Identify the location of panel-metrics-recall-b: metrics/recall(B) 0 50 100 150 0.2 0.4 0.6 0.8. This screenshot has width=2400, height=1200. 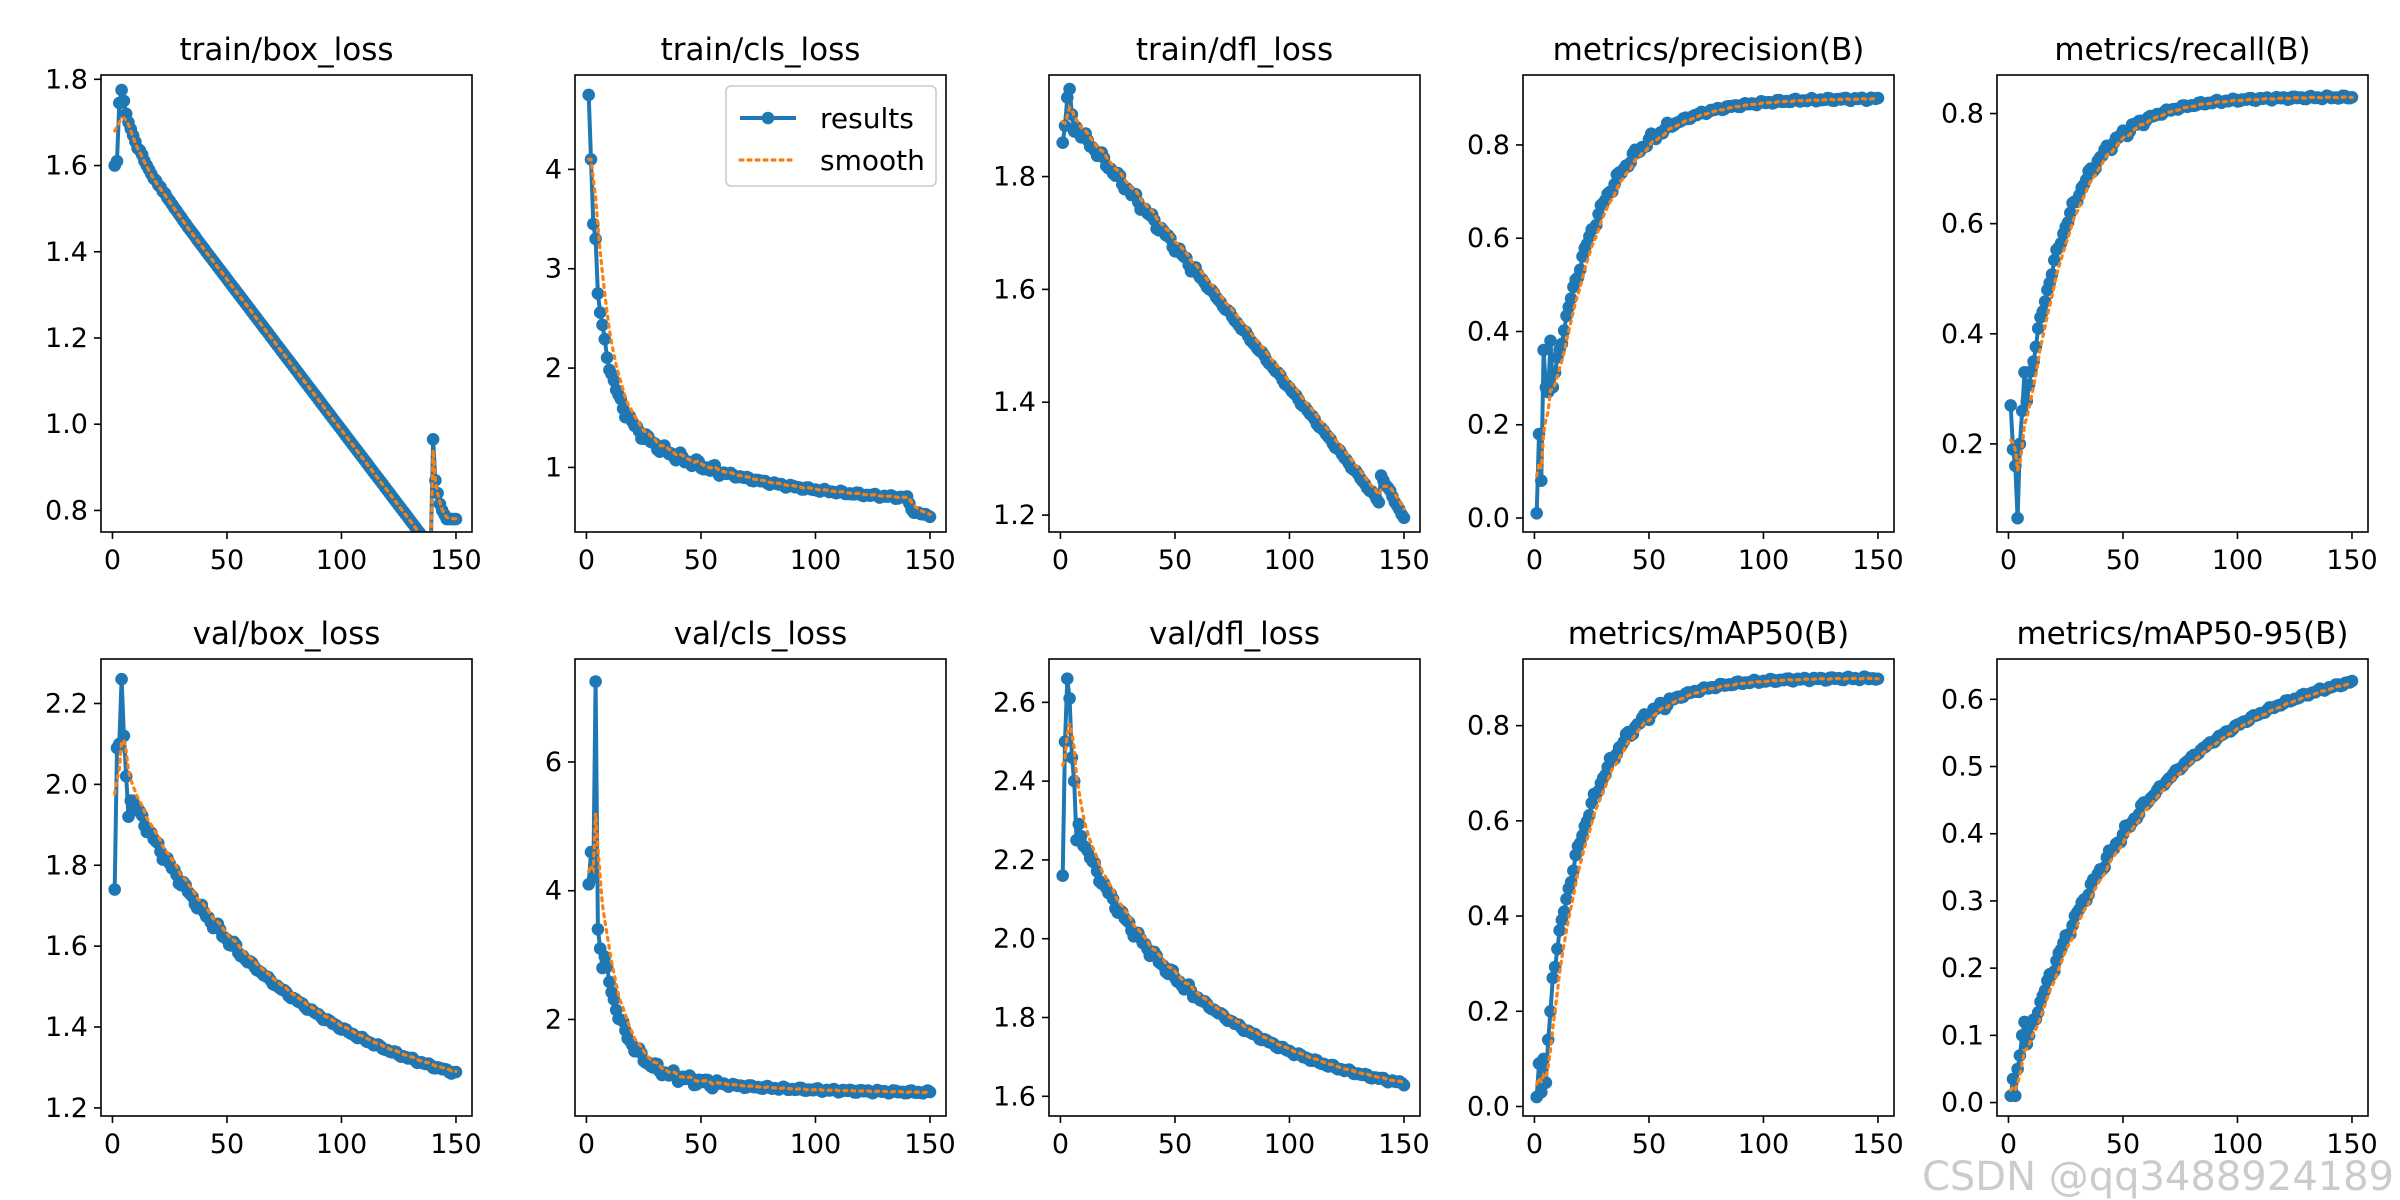
(2159, 304).